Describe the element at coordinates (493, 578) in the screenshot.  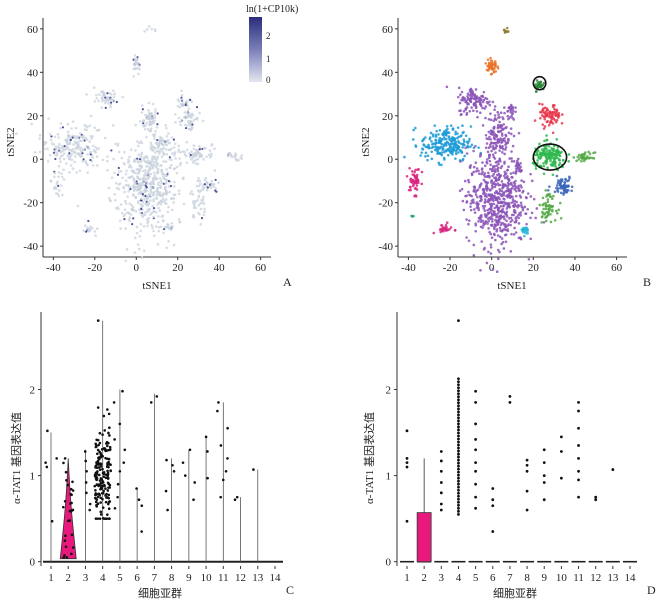
I see `panel-d-x-tick-label: 6` at that location.